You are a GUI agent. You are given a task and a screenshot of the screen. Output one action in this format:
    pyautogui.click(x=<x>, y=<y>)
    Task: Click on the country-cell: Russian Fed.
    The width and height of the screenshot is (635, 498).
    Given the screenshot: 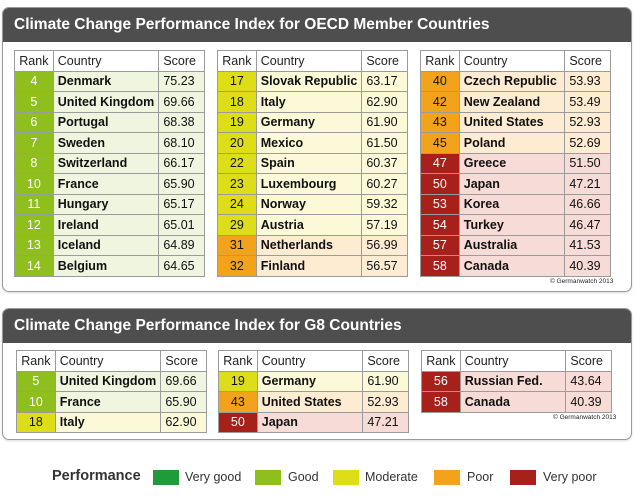 What is the action you would take?
    pyautogui.click(x=513, y=381)
    